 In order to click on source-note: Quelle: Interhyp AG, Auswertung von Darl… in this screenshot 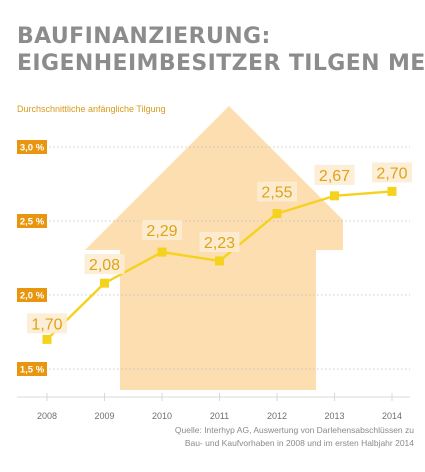, I will do `click(294, 436)`.